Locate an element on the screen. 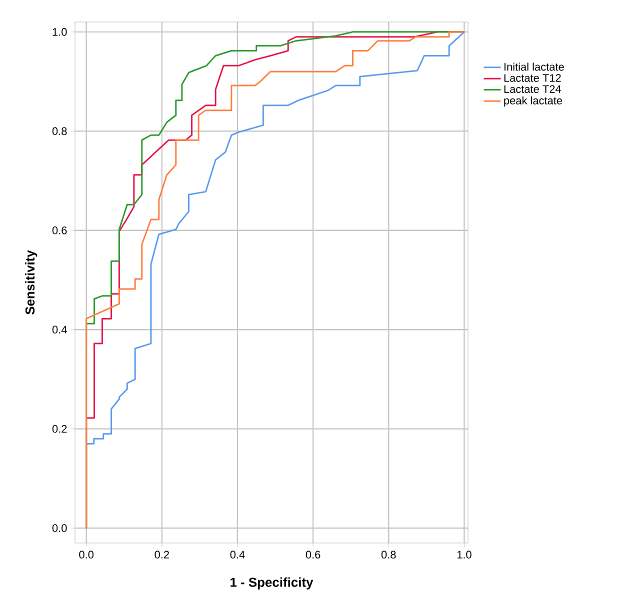  x-tick-label: 0.4 is located at coordinates (237, 554).